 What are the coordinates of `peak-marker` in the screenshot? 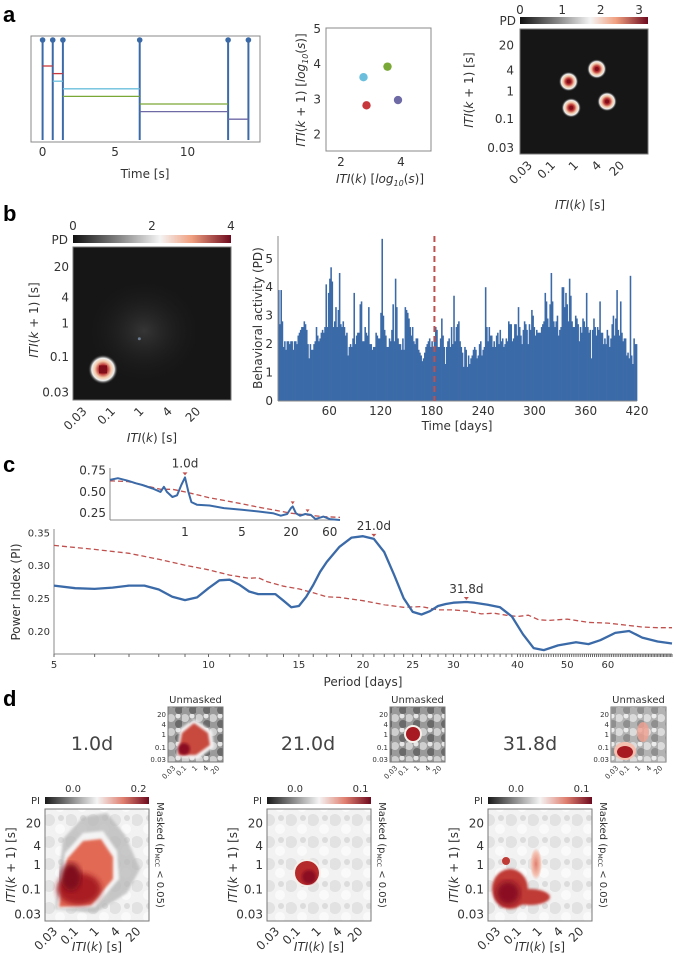 It's located at (292, 503).